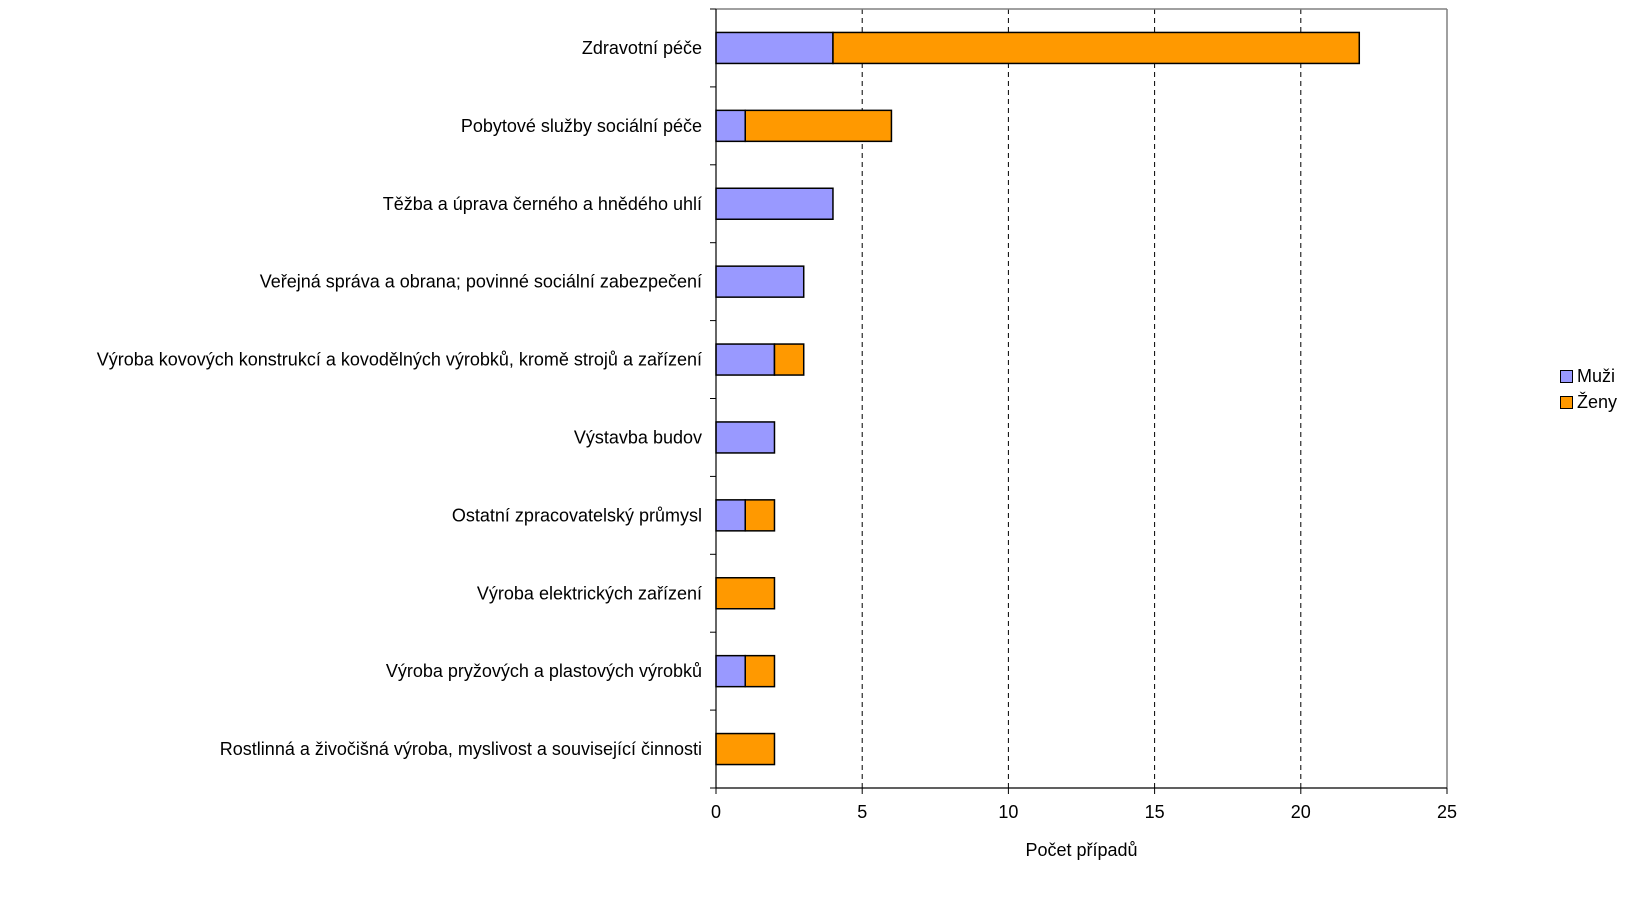 This screenshot has height=913, width=1644. What do you see at coordinates (581, 126) in the screenshot?
I see `category-label: Pobytové služby sociální péče` at bounding box center [581, 126].